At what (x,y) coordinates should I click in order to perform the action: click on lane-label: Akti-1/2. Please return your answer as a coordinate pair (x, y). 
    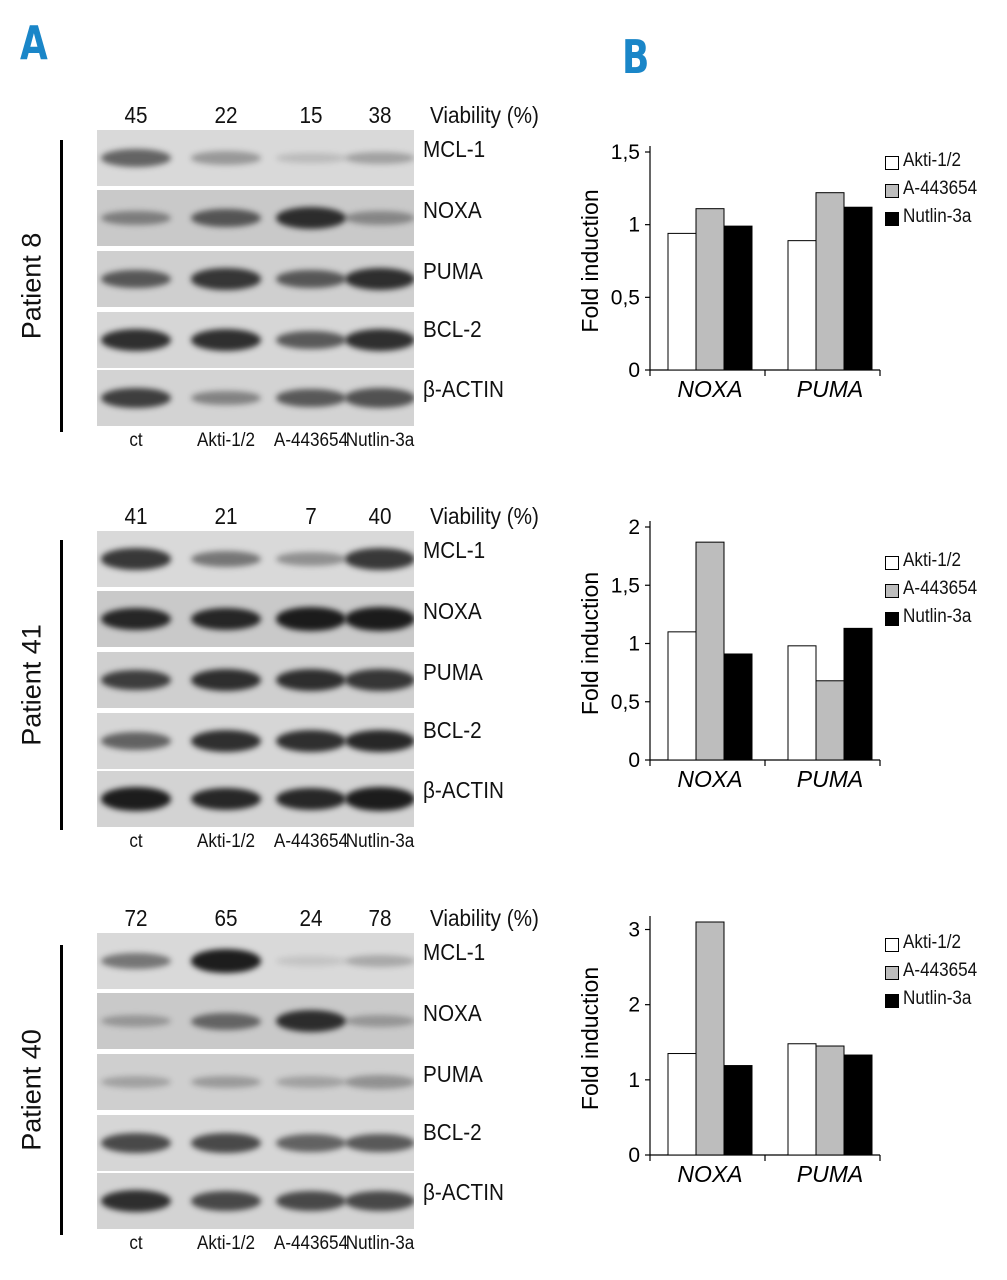
    Looking at the image, I should click on (226, 1243).